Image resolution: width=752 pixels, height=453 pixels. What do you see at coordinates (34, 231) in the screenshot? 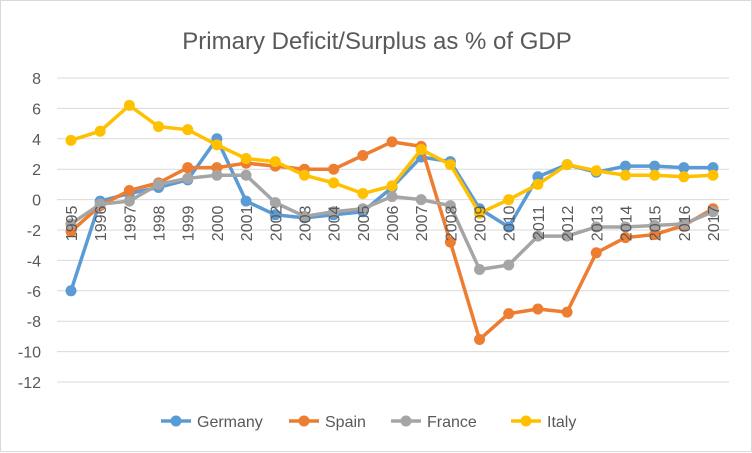
I see `y-tick-label: -2` at bounding box center [34, 231].